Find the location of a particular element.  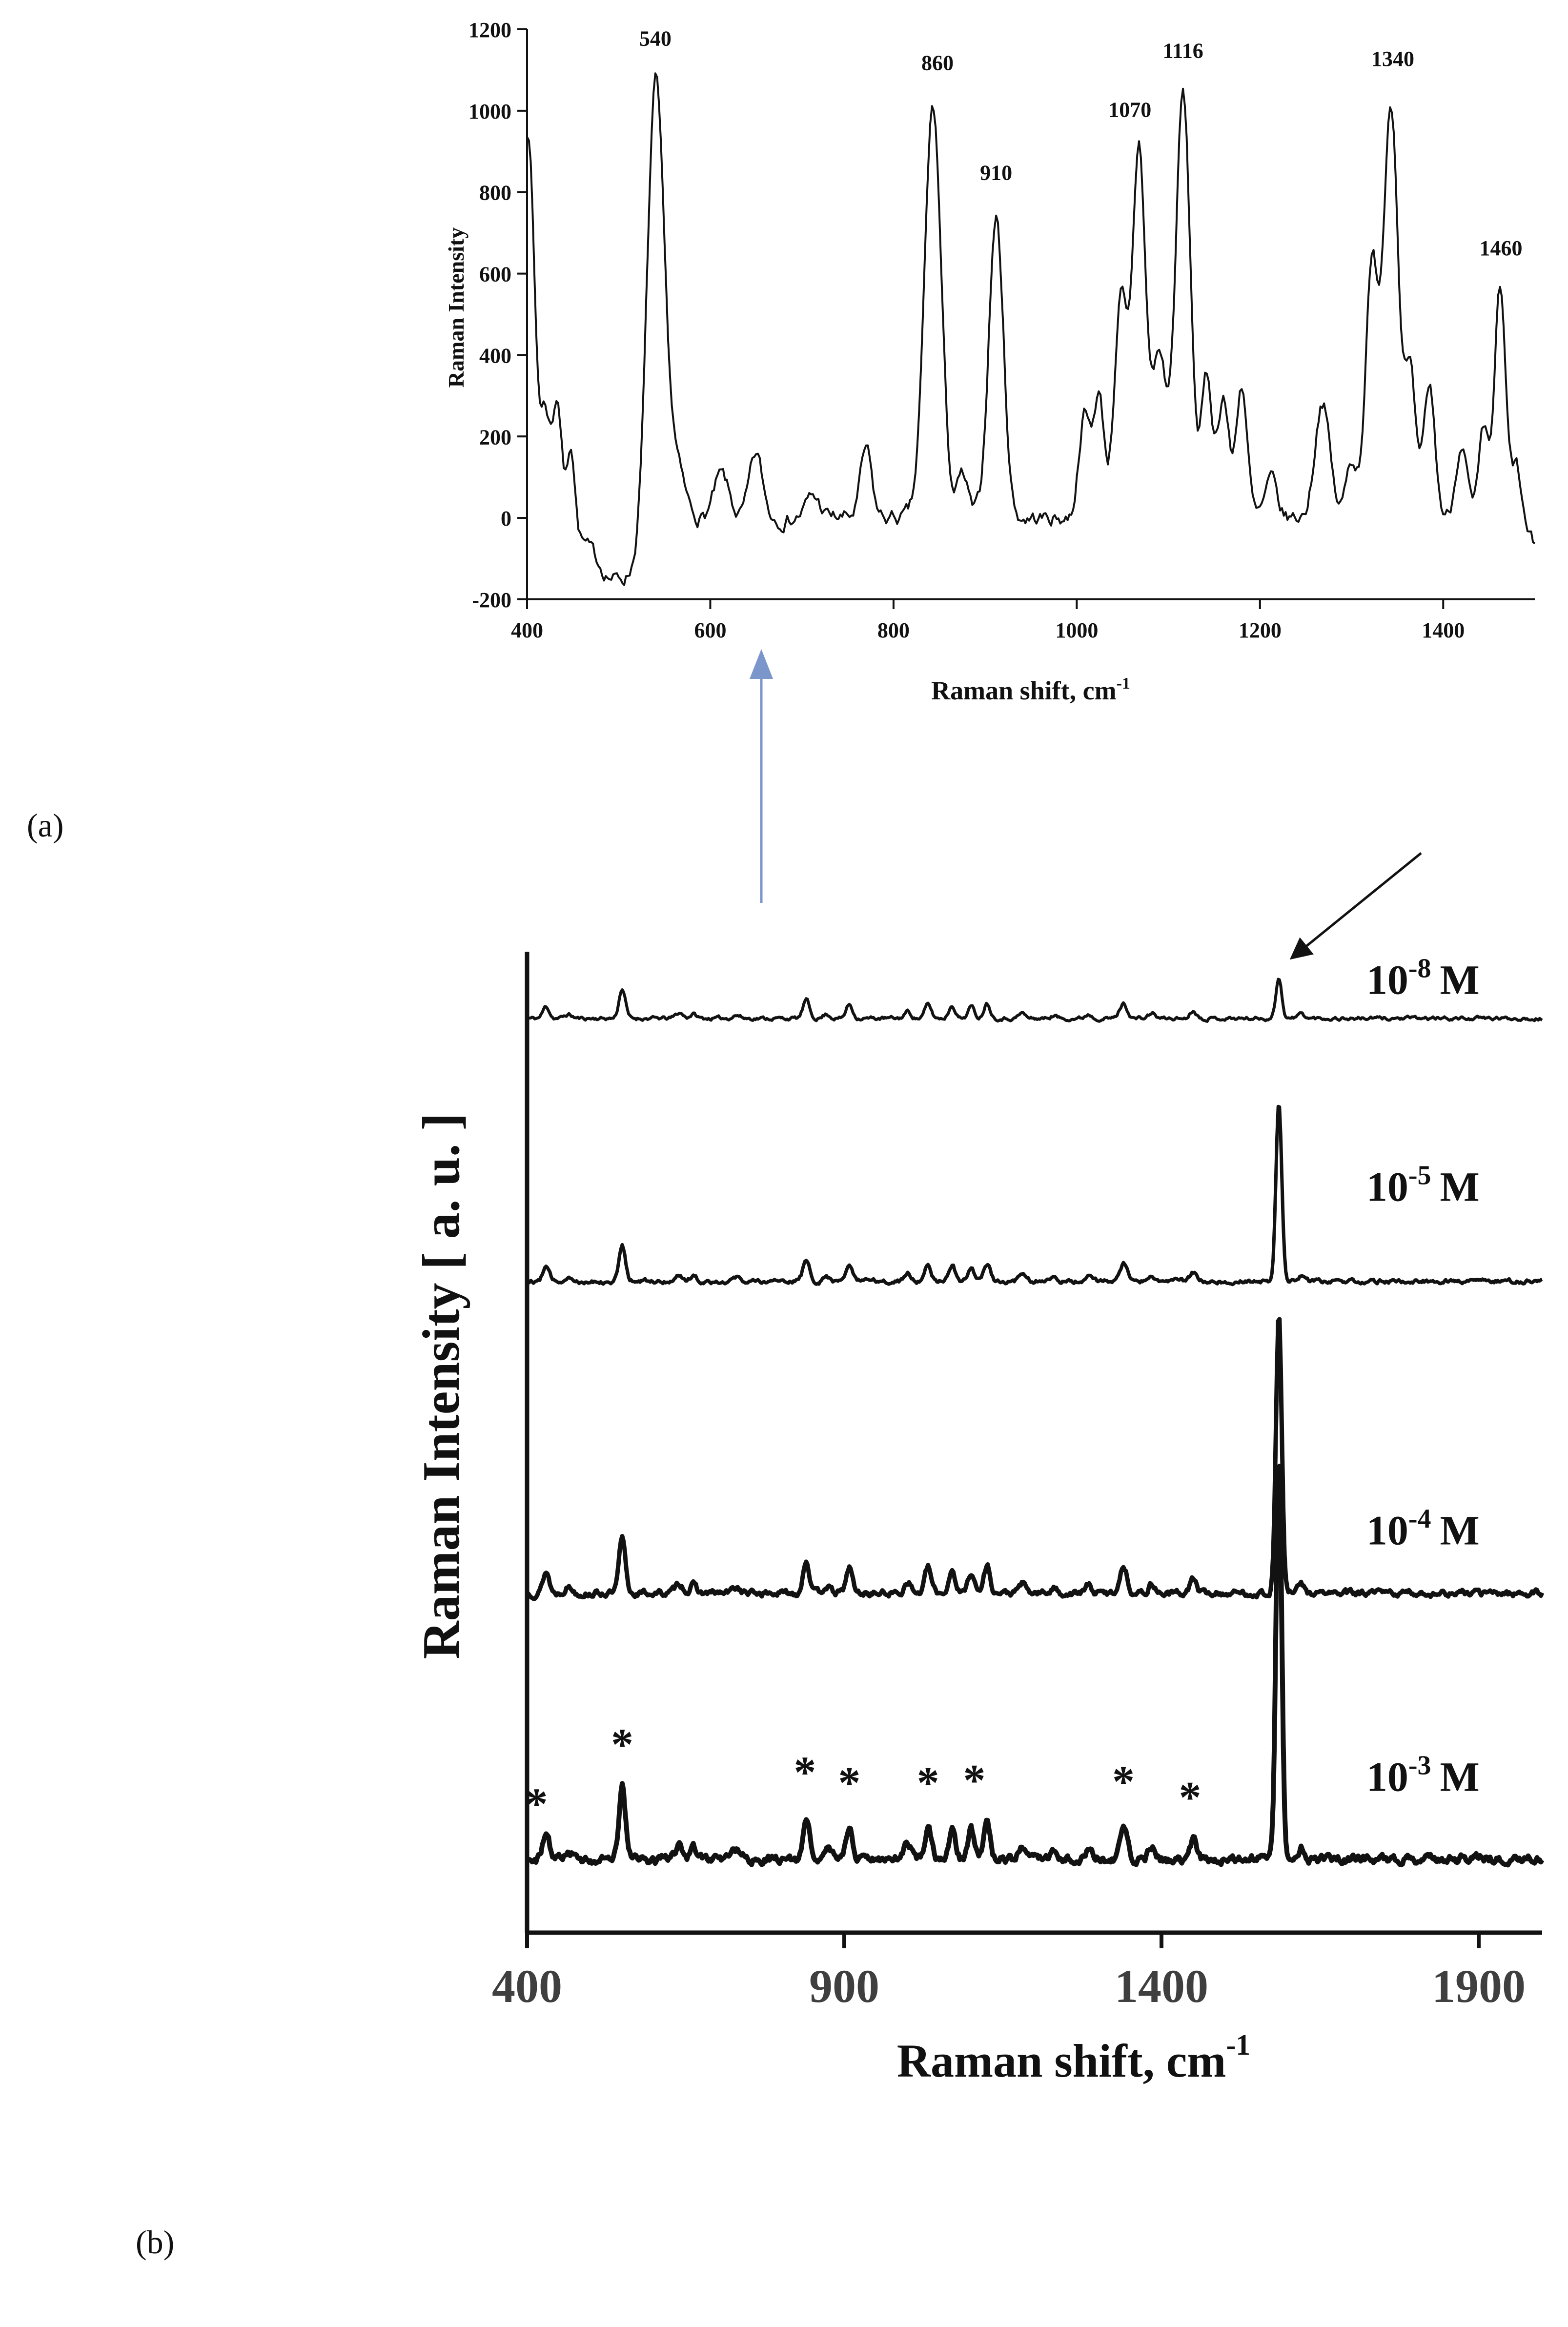

panel-a-y-tick-label: 600 is located at coordinates (495, 274).